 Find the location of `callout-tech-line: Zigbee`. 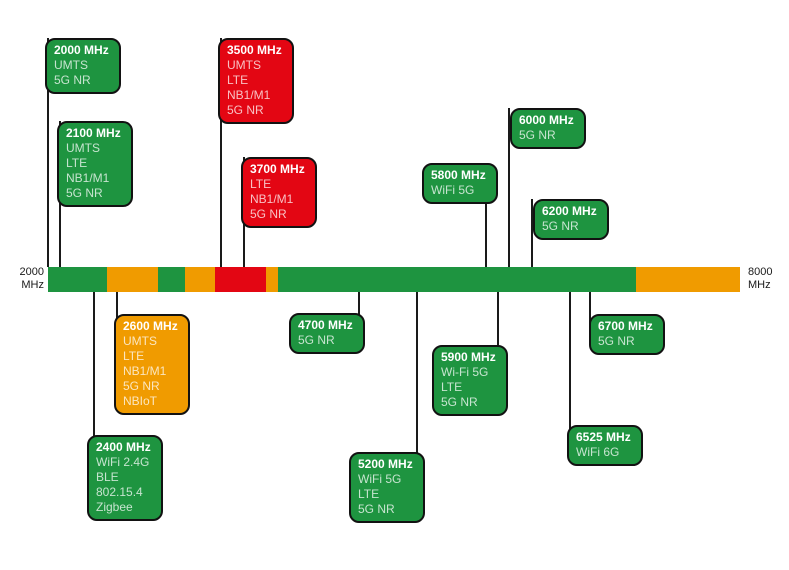

callout-tech-line: Zigbee is located at coordinates (114, 507).